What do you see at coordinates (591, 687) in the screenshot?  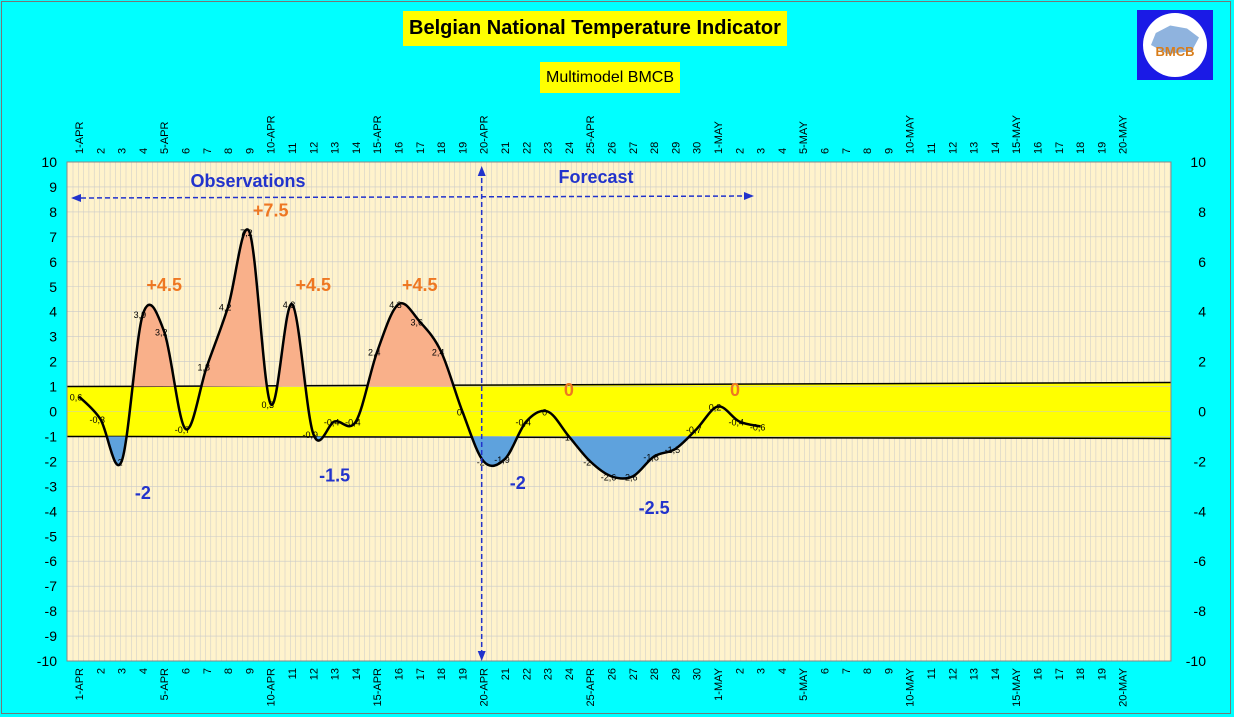 I see `x-tick-label-bottom: 25-APR` at bounding box center [591, 687].